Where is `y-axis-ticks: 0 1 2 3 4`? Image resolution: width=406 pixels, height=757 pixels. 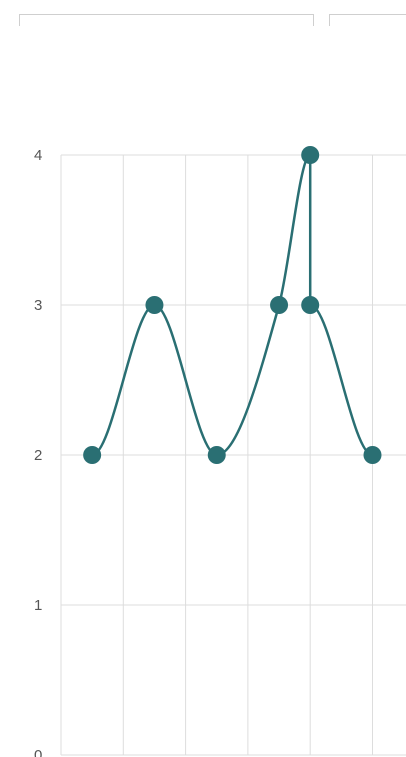 y-axis-ticks: 0 1 2 3 4 is located at coordinates (38, 452).